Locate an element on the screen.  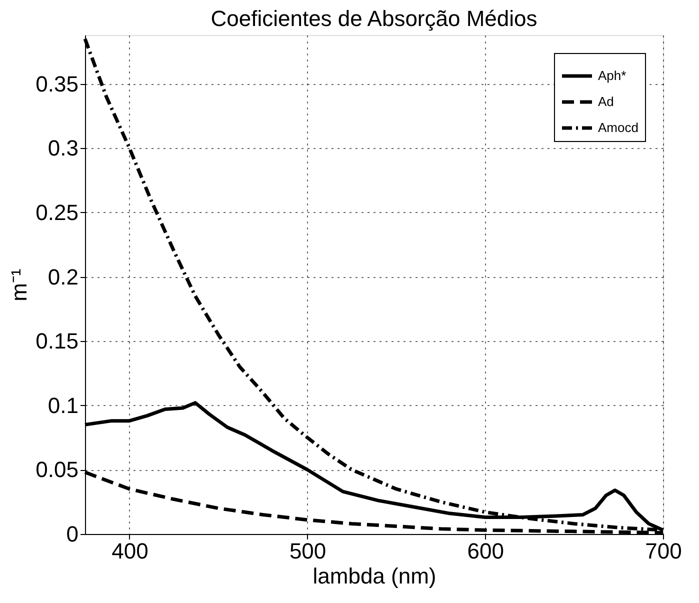
x-tick-label: 600 is located at coordinates (485, 551).